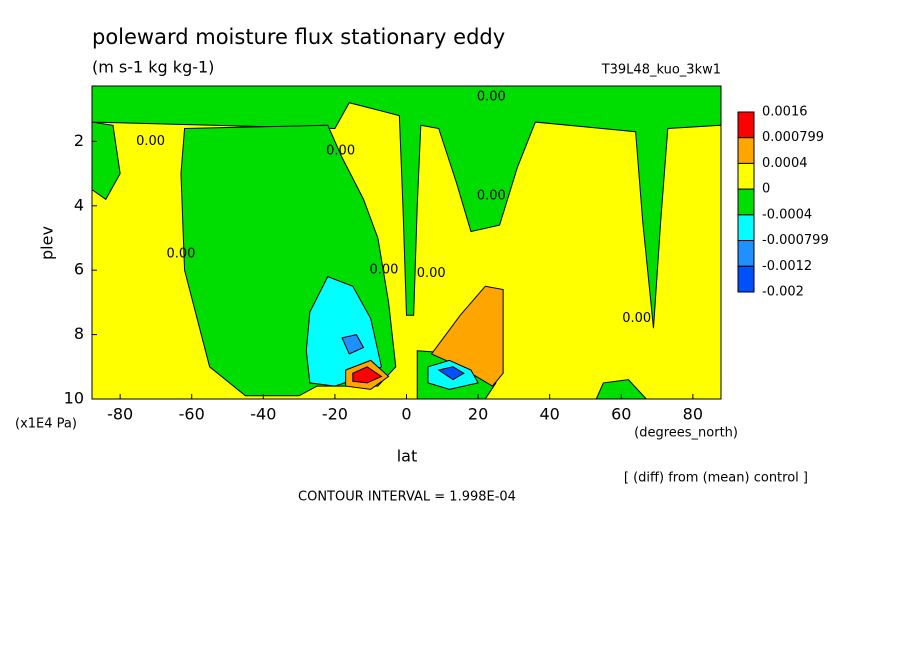 The image size is (904, 654). What do you see at coordinates (478, 414) in the screenshot?
I see `x-tick-label: 20` at bounding box center [478, 414].